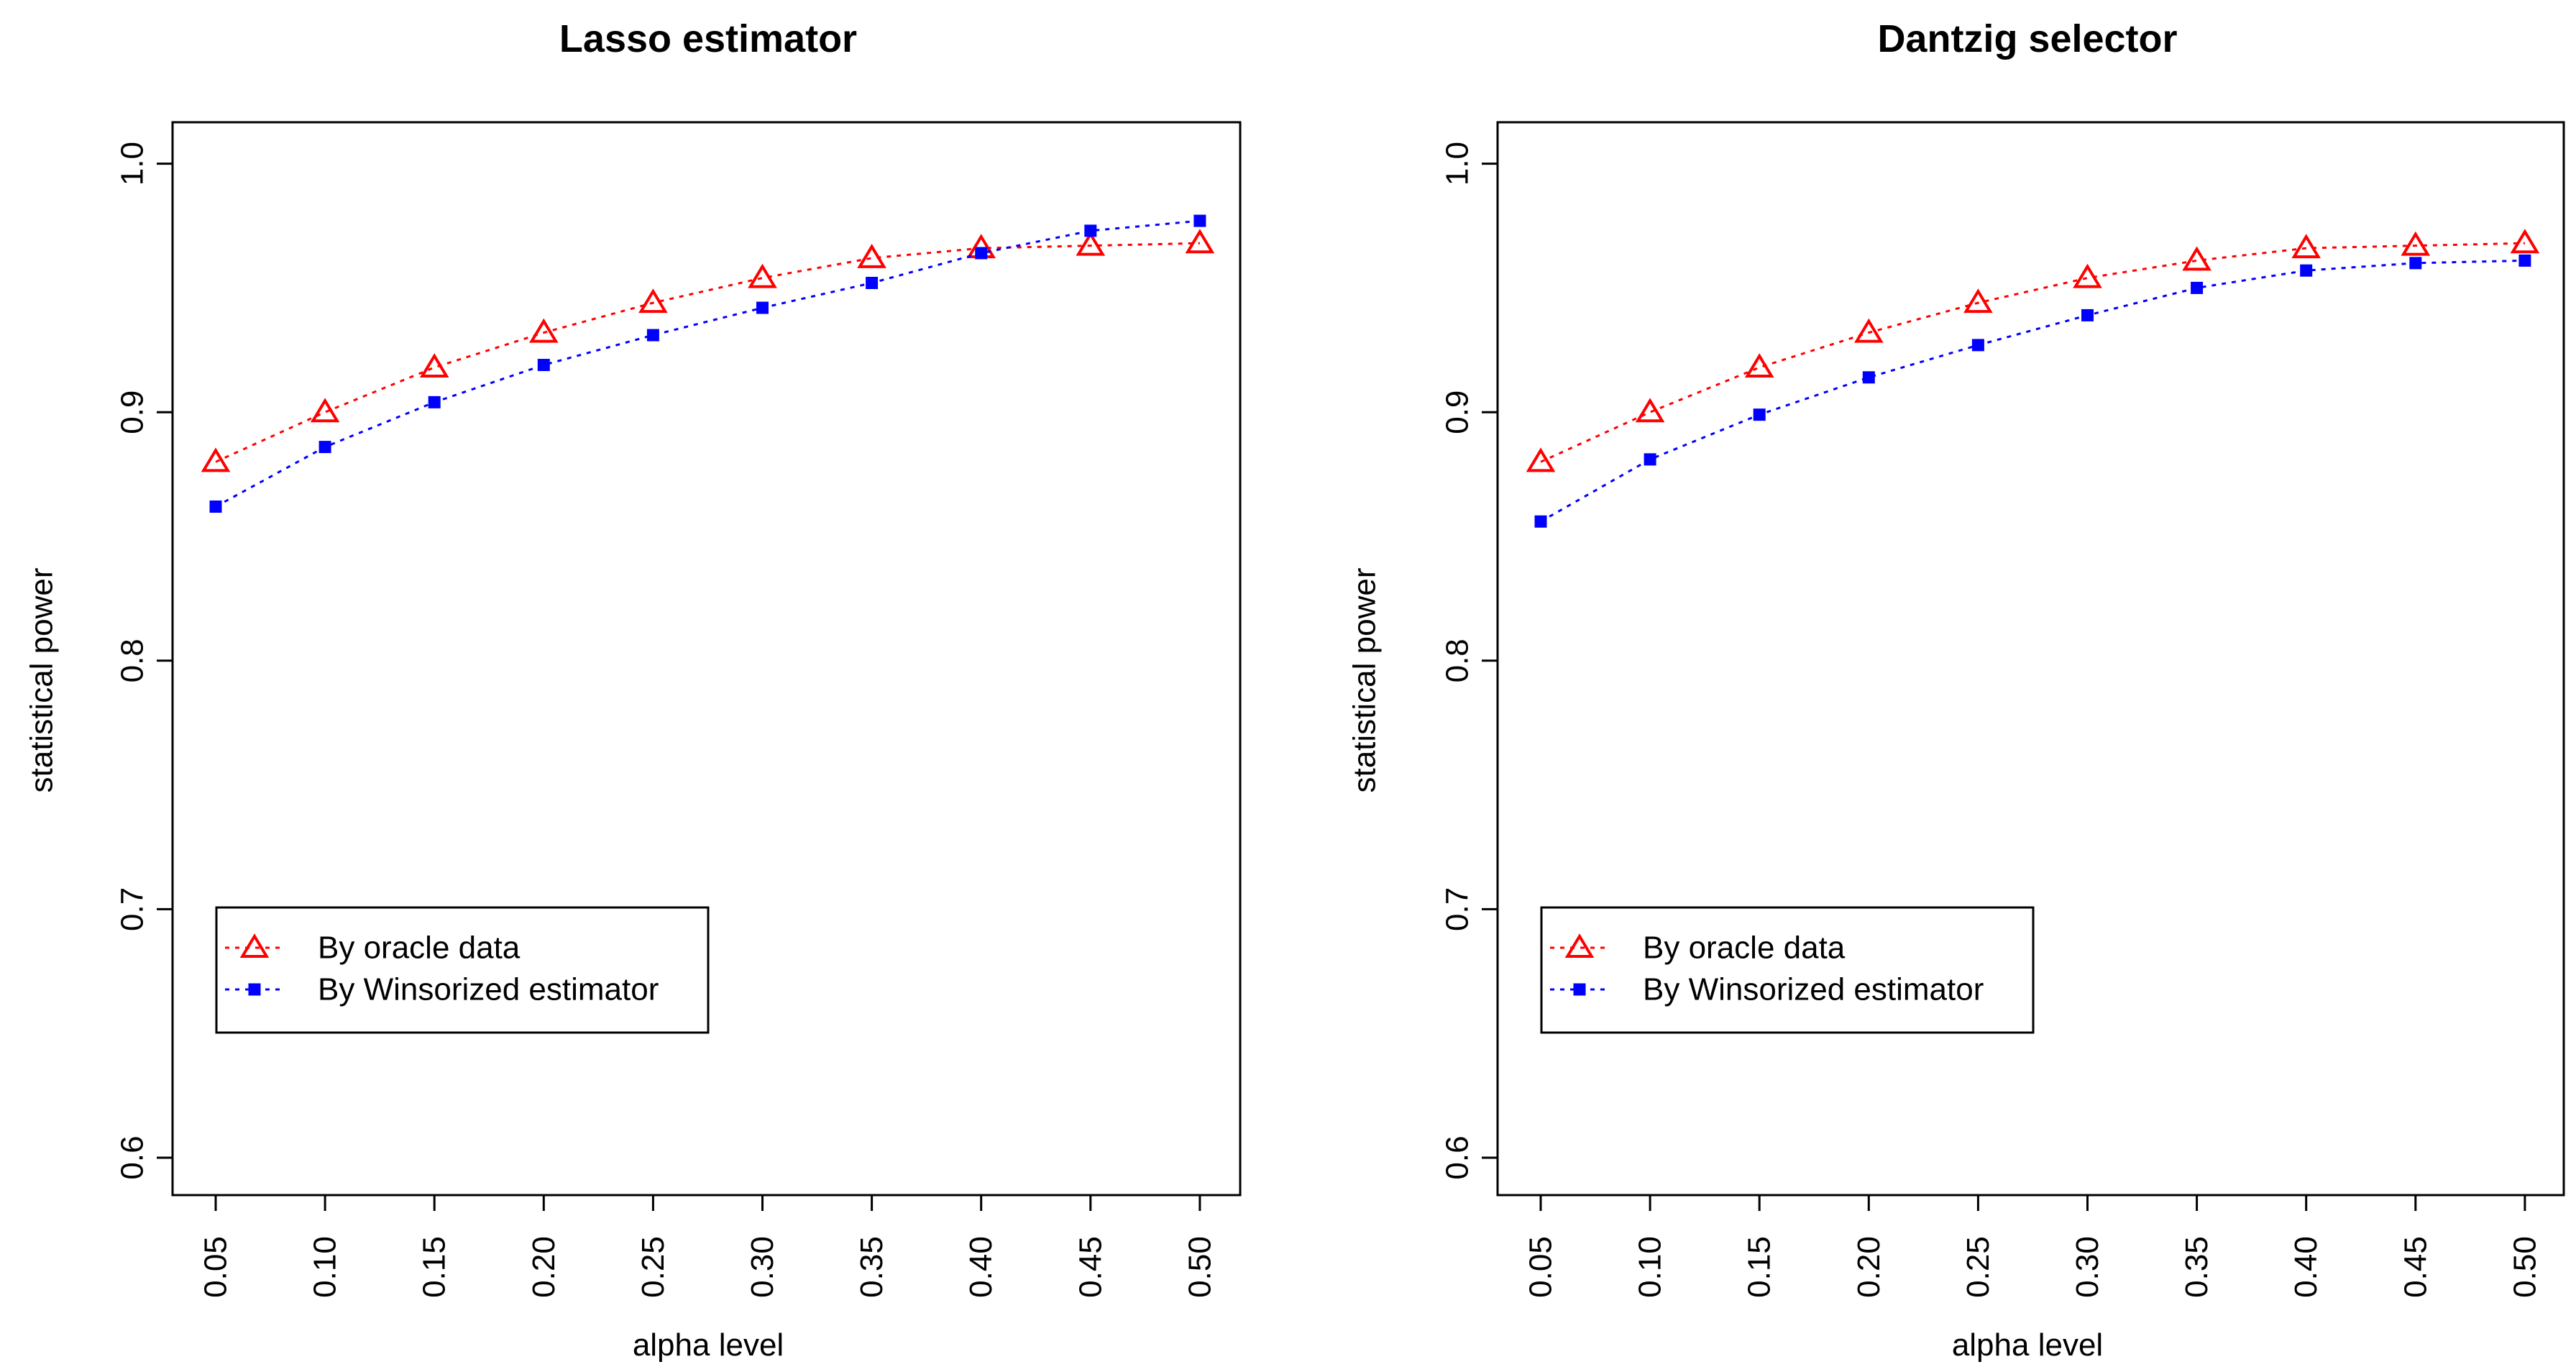  I want to click on chart-title: Lasso estimator, so click(708, 38).